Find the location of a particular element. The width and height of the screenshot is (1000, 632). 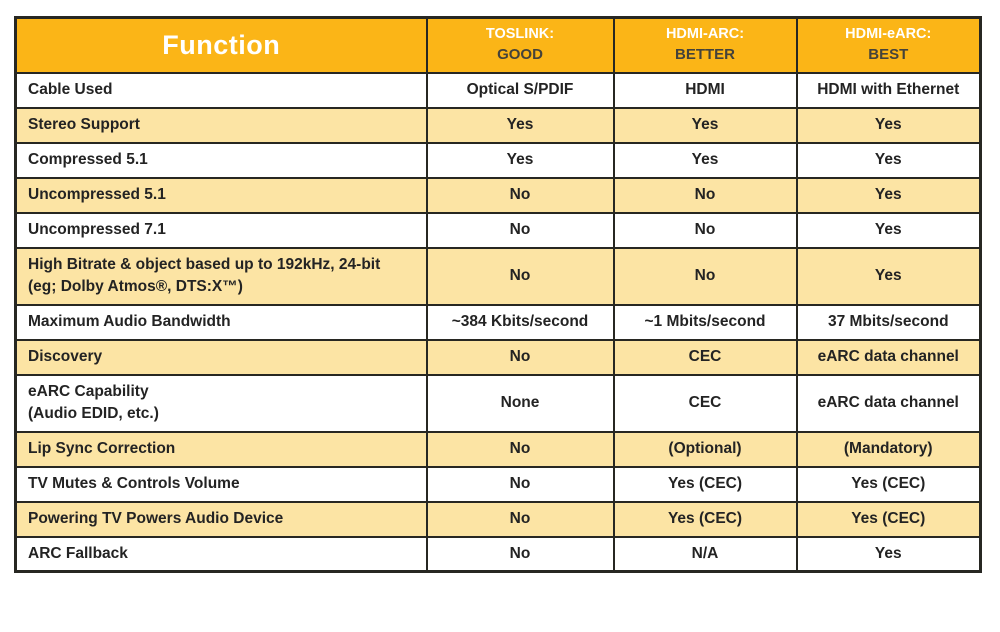

toslink-value-cell: Optical S/PDIF is located at coordinates (520, 90).